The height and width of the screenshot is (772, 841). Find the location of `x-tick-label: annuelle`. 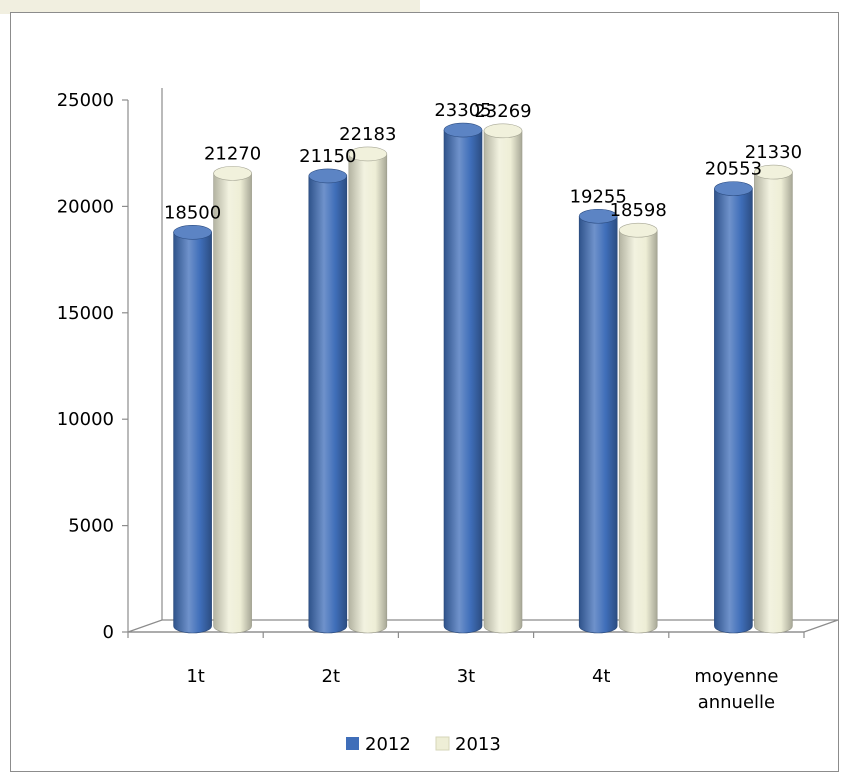

x-tick-label: annuelle is located at coordinates (736, 702).